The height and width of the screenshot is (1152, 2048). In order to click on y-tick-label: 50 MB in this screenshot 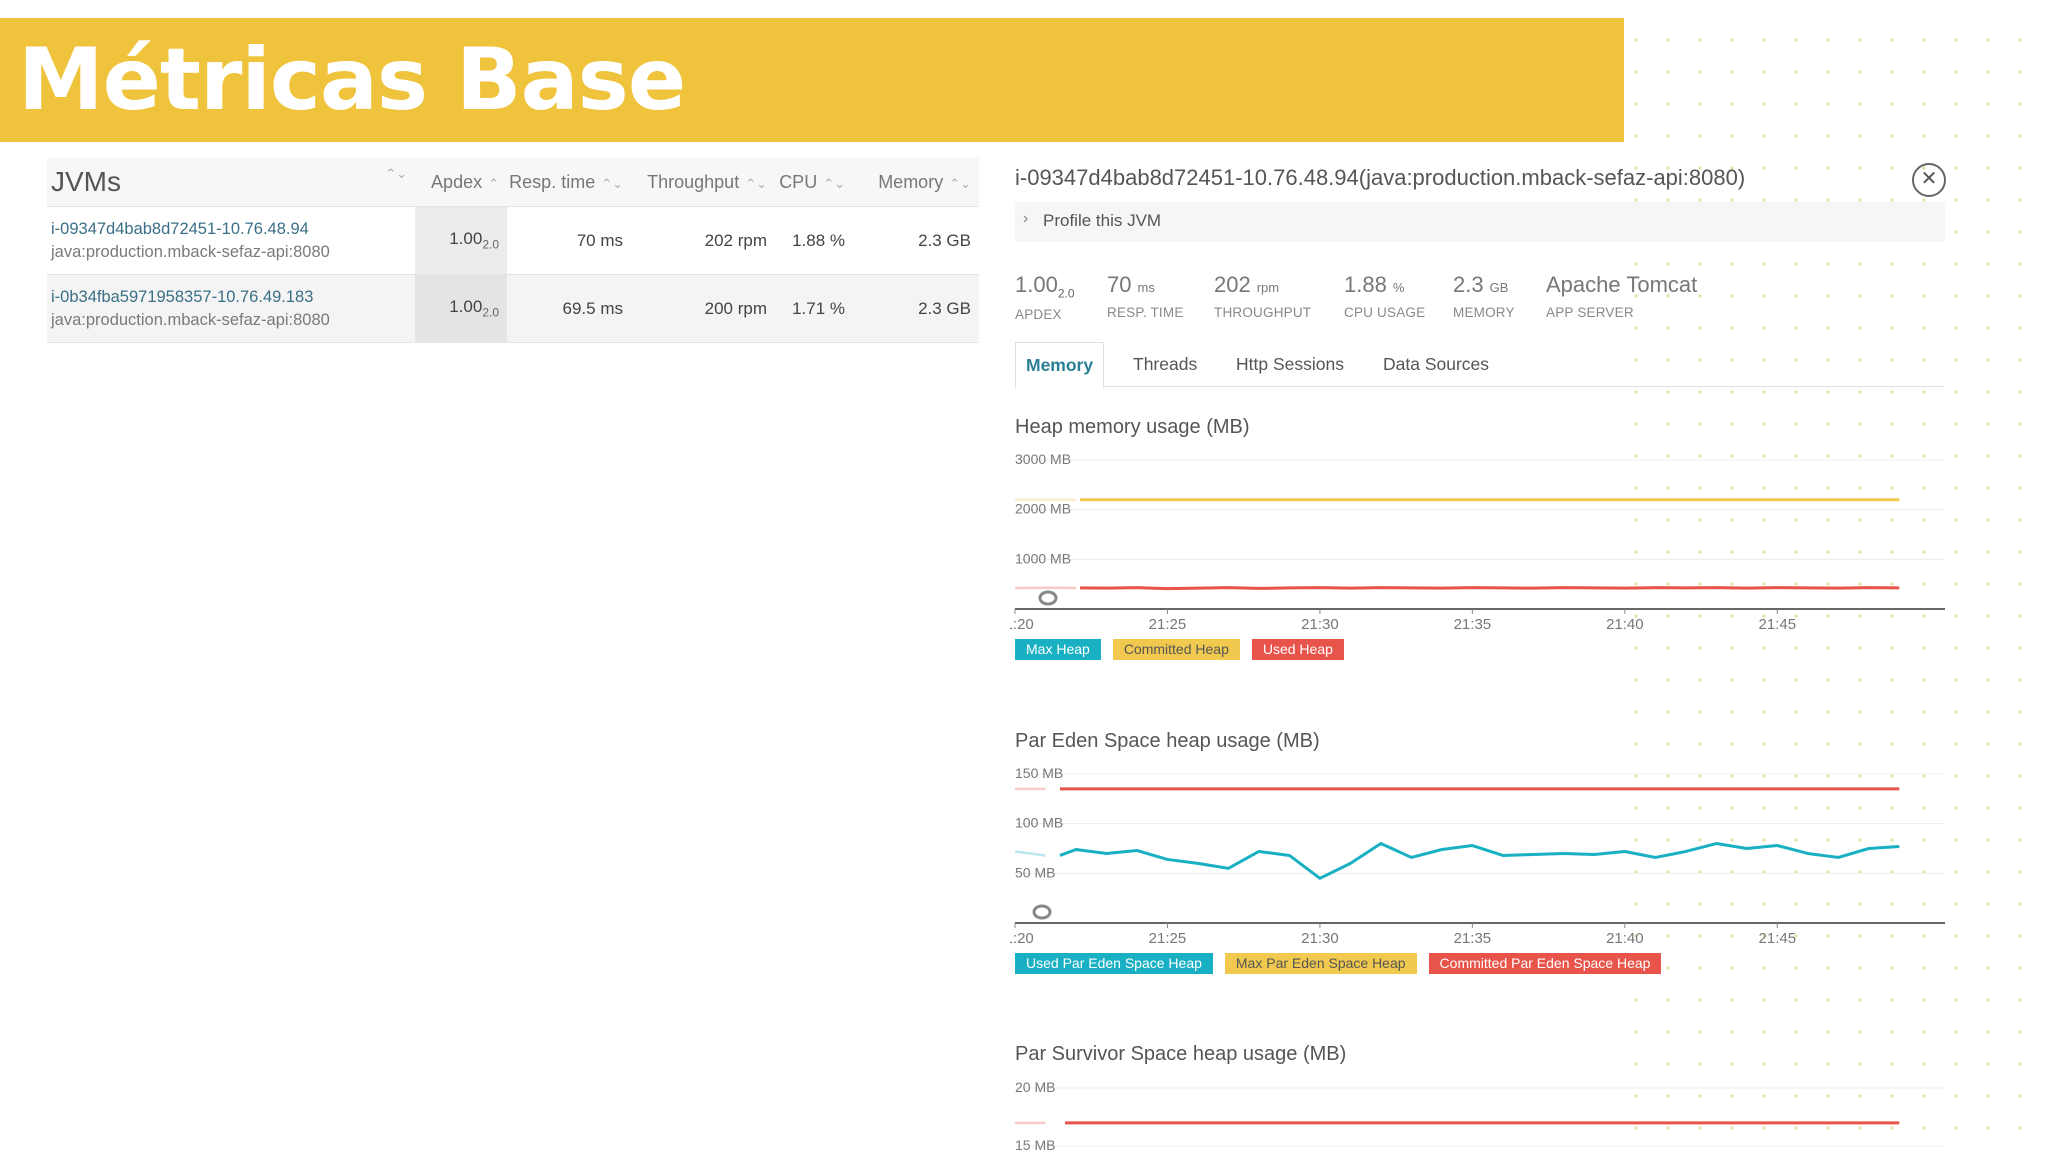, I will do `click(1035, 872)`.